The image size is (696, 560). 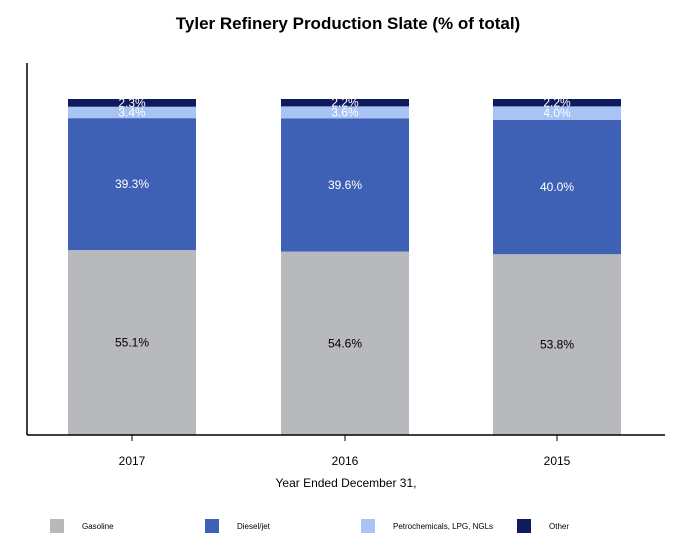 I want to click on data-label-2016-petrochemicals-lpg-ngls: 3.6%, so click(x=345, y=112).